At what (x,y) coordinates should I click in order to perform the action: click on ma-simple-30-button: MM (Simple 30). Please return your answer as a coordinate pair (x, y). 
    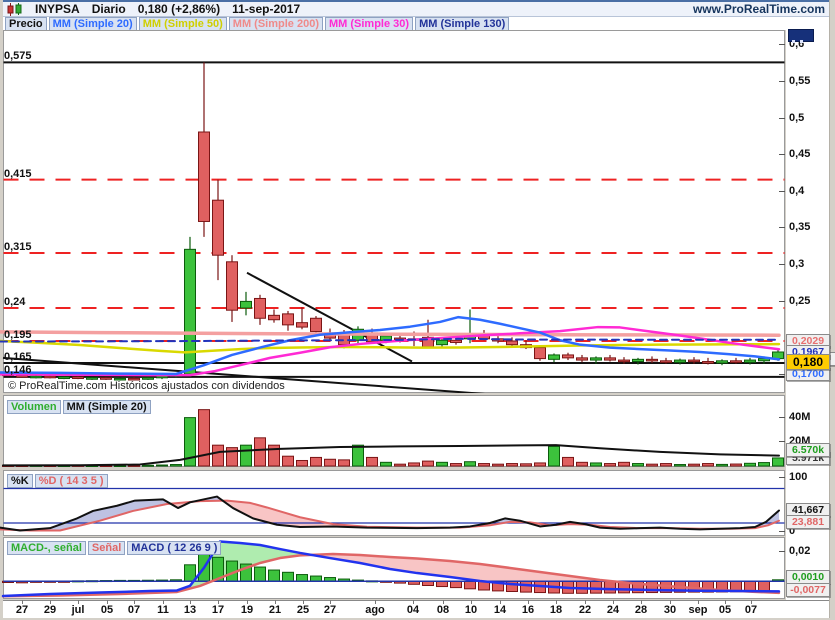
    Looking at the image, I should click on (369, 23).